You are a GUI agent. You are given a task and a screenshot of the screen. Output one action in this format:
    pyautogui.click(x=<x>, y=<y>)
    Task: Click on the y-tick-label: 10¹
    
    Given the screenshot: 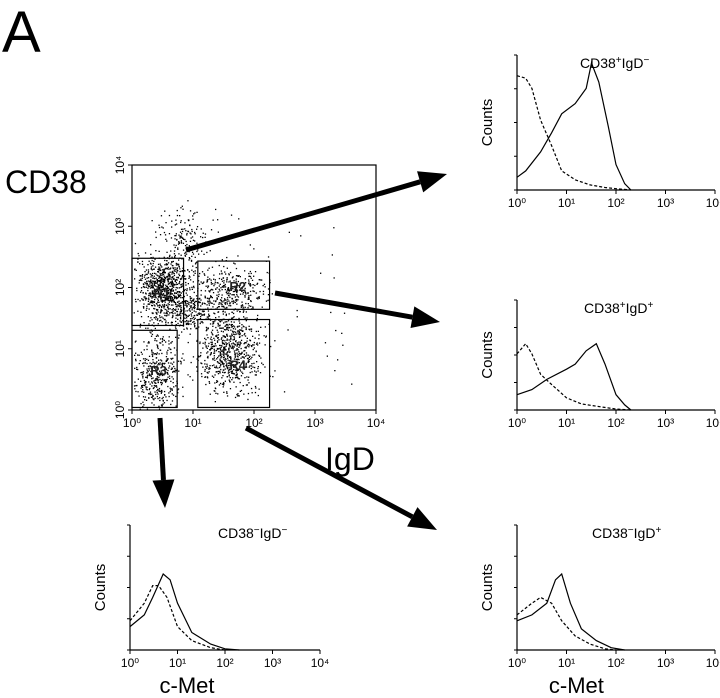 What is the action you would take?
    pyautogui.click(x=120, y=348)
    